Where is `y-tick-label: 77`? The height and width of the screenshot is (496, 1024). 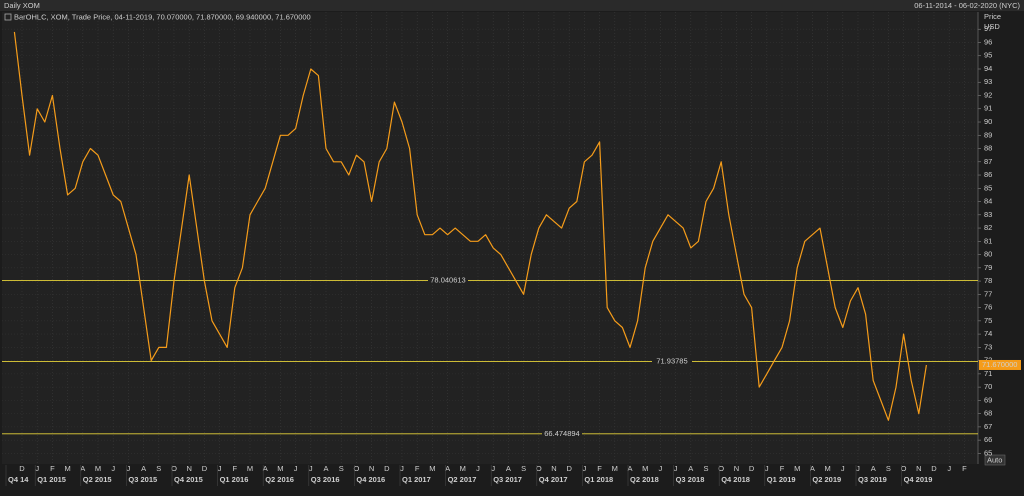
y-tick-label: 77 is located at coordinates (988, 293).